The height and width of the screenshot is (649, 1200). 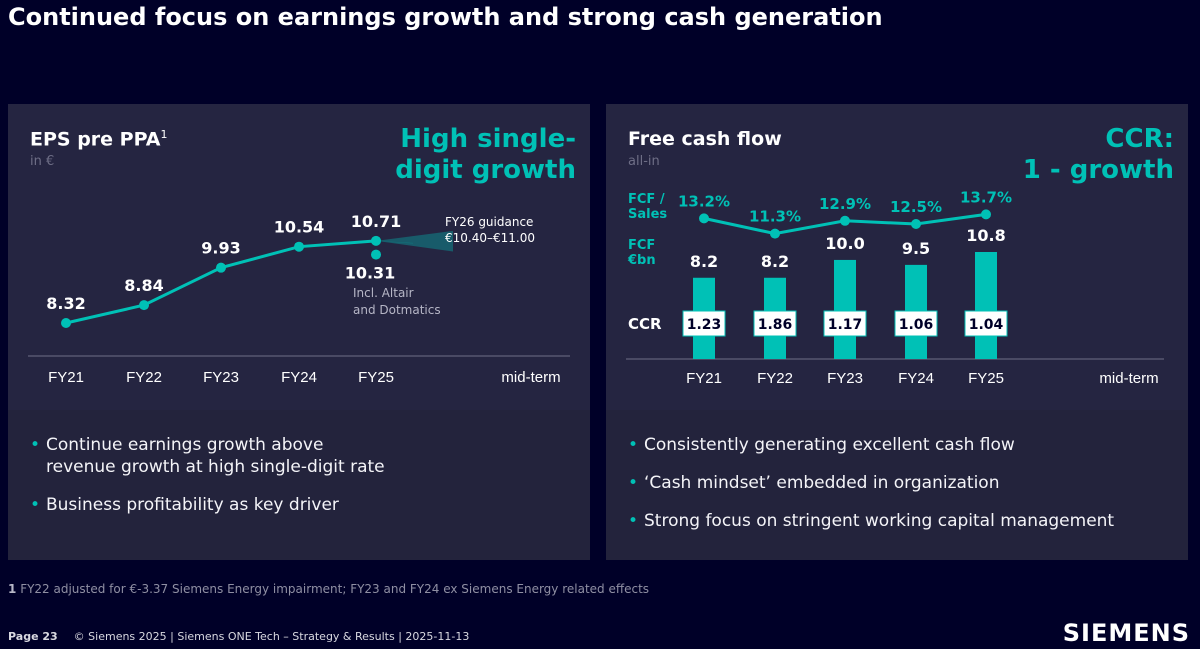 What do you see at coordinates (645, 324) in the screenshot?
I see `ccr-label: CCR` at bounding box center [645, 324].